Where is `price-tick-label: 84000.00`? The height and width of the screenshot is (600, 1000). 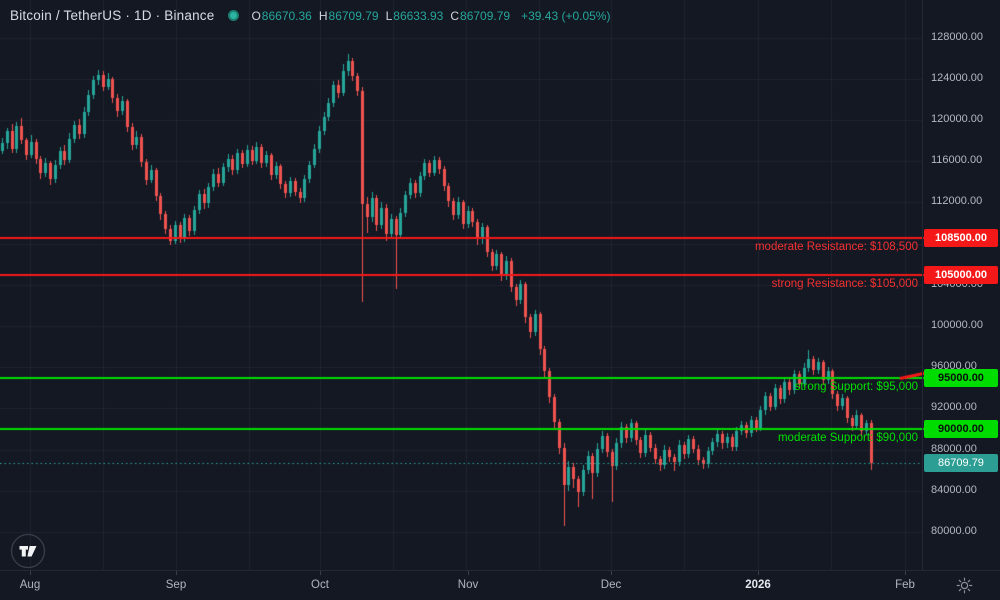
price-tick-label: 84000.00 is located at coordinates (954, 489).